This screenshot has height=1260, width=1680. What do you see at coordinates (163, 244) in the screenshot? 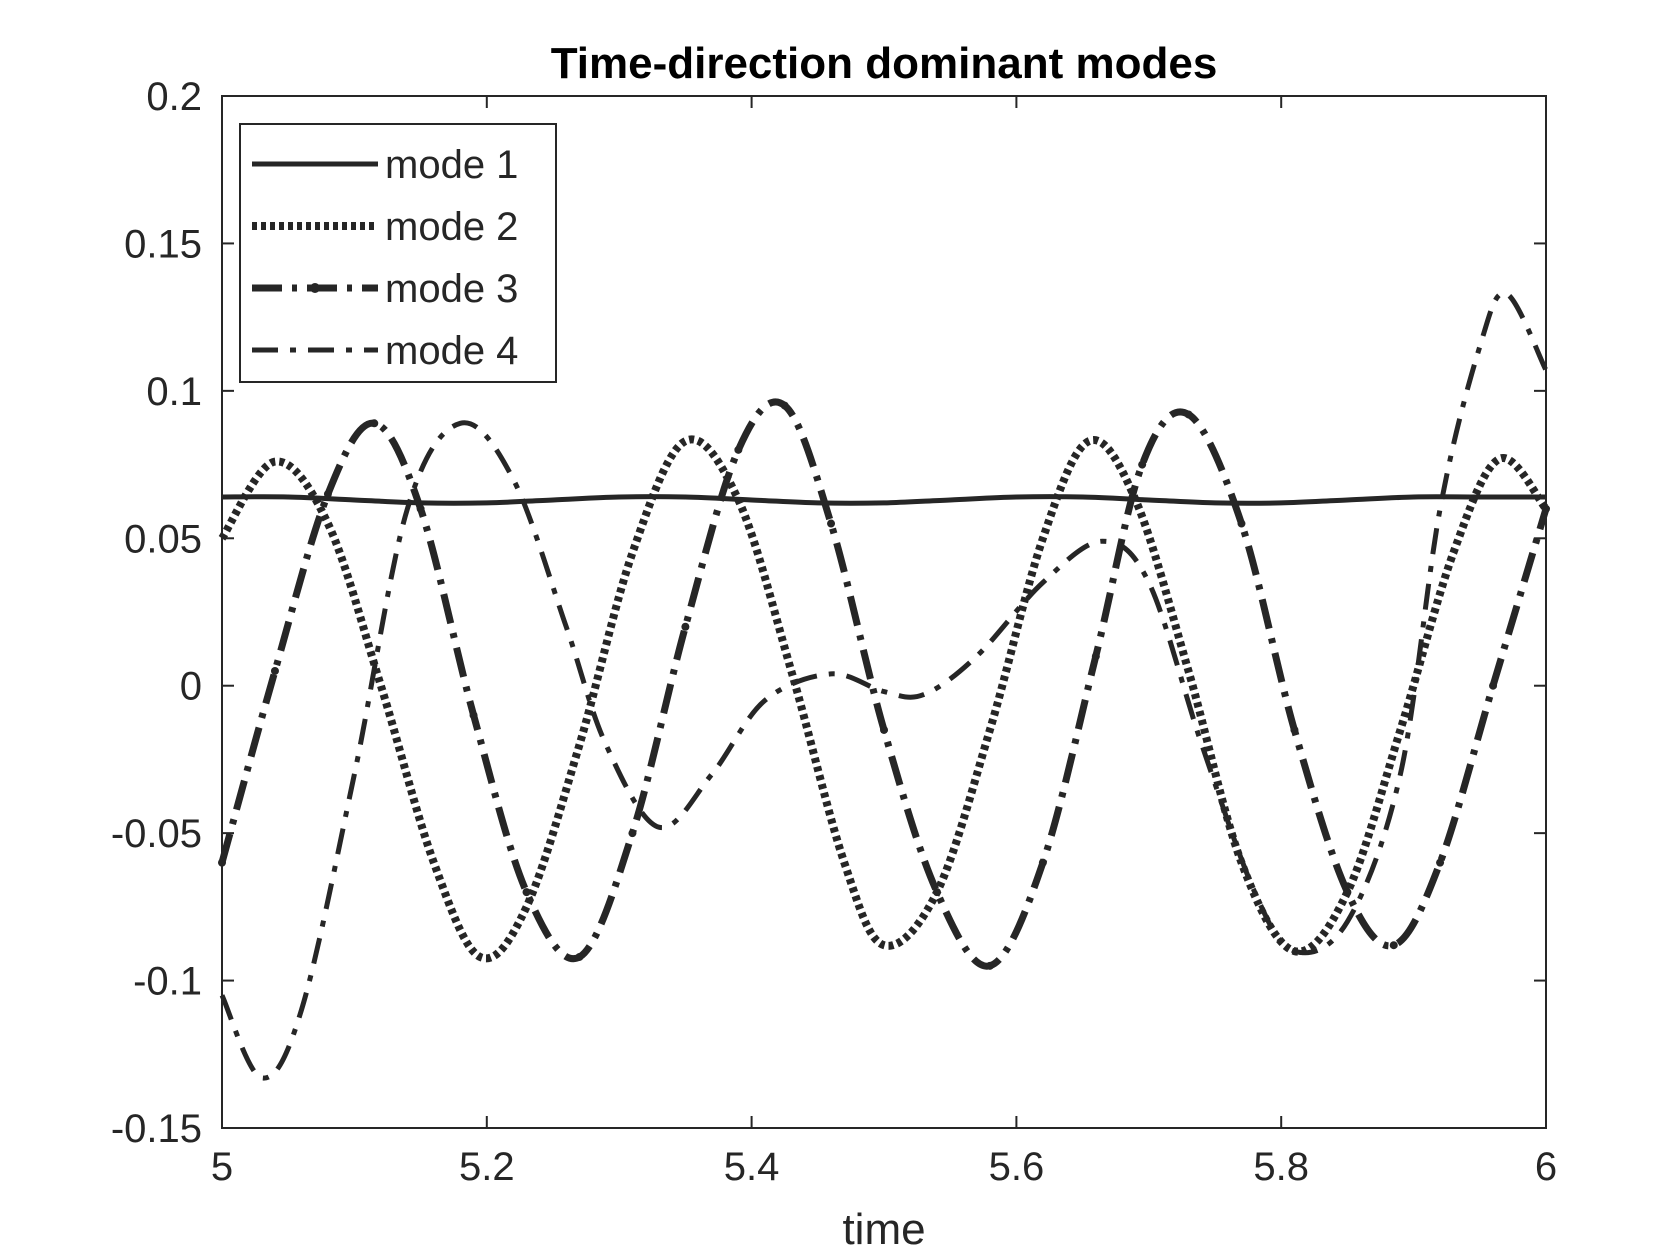
I see `y-tick-label: 0.15` at bounding box center [163, 244].